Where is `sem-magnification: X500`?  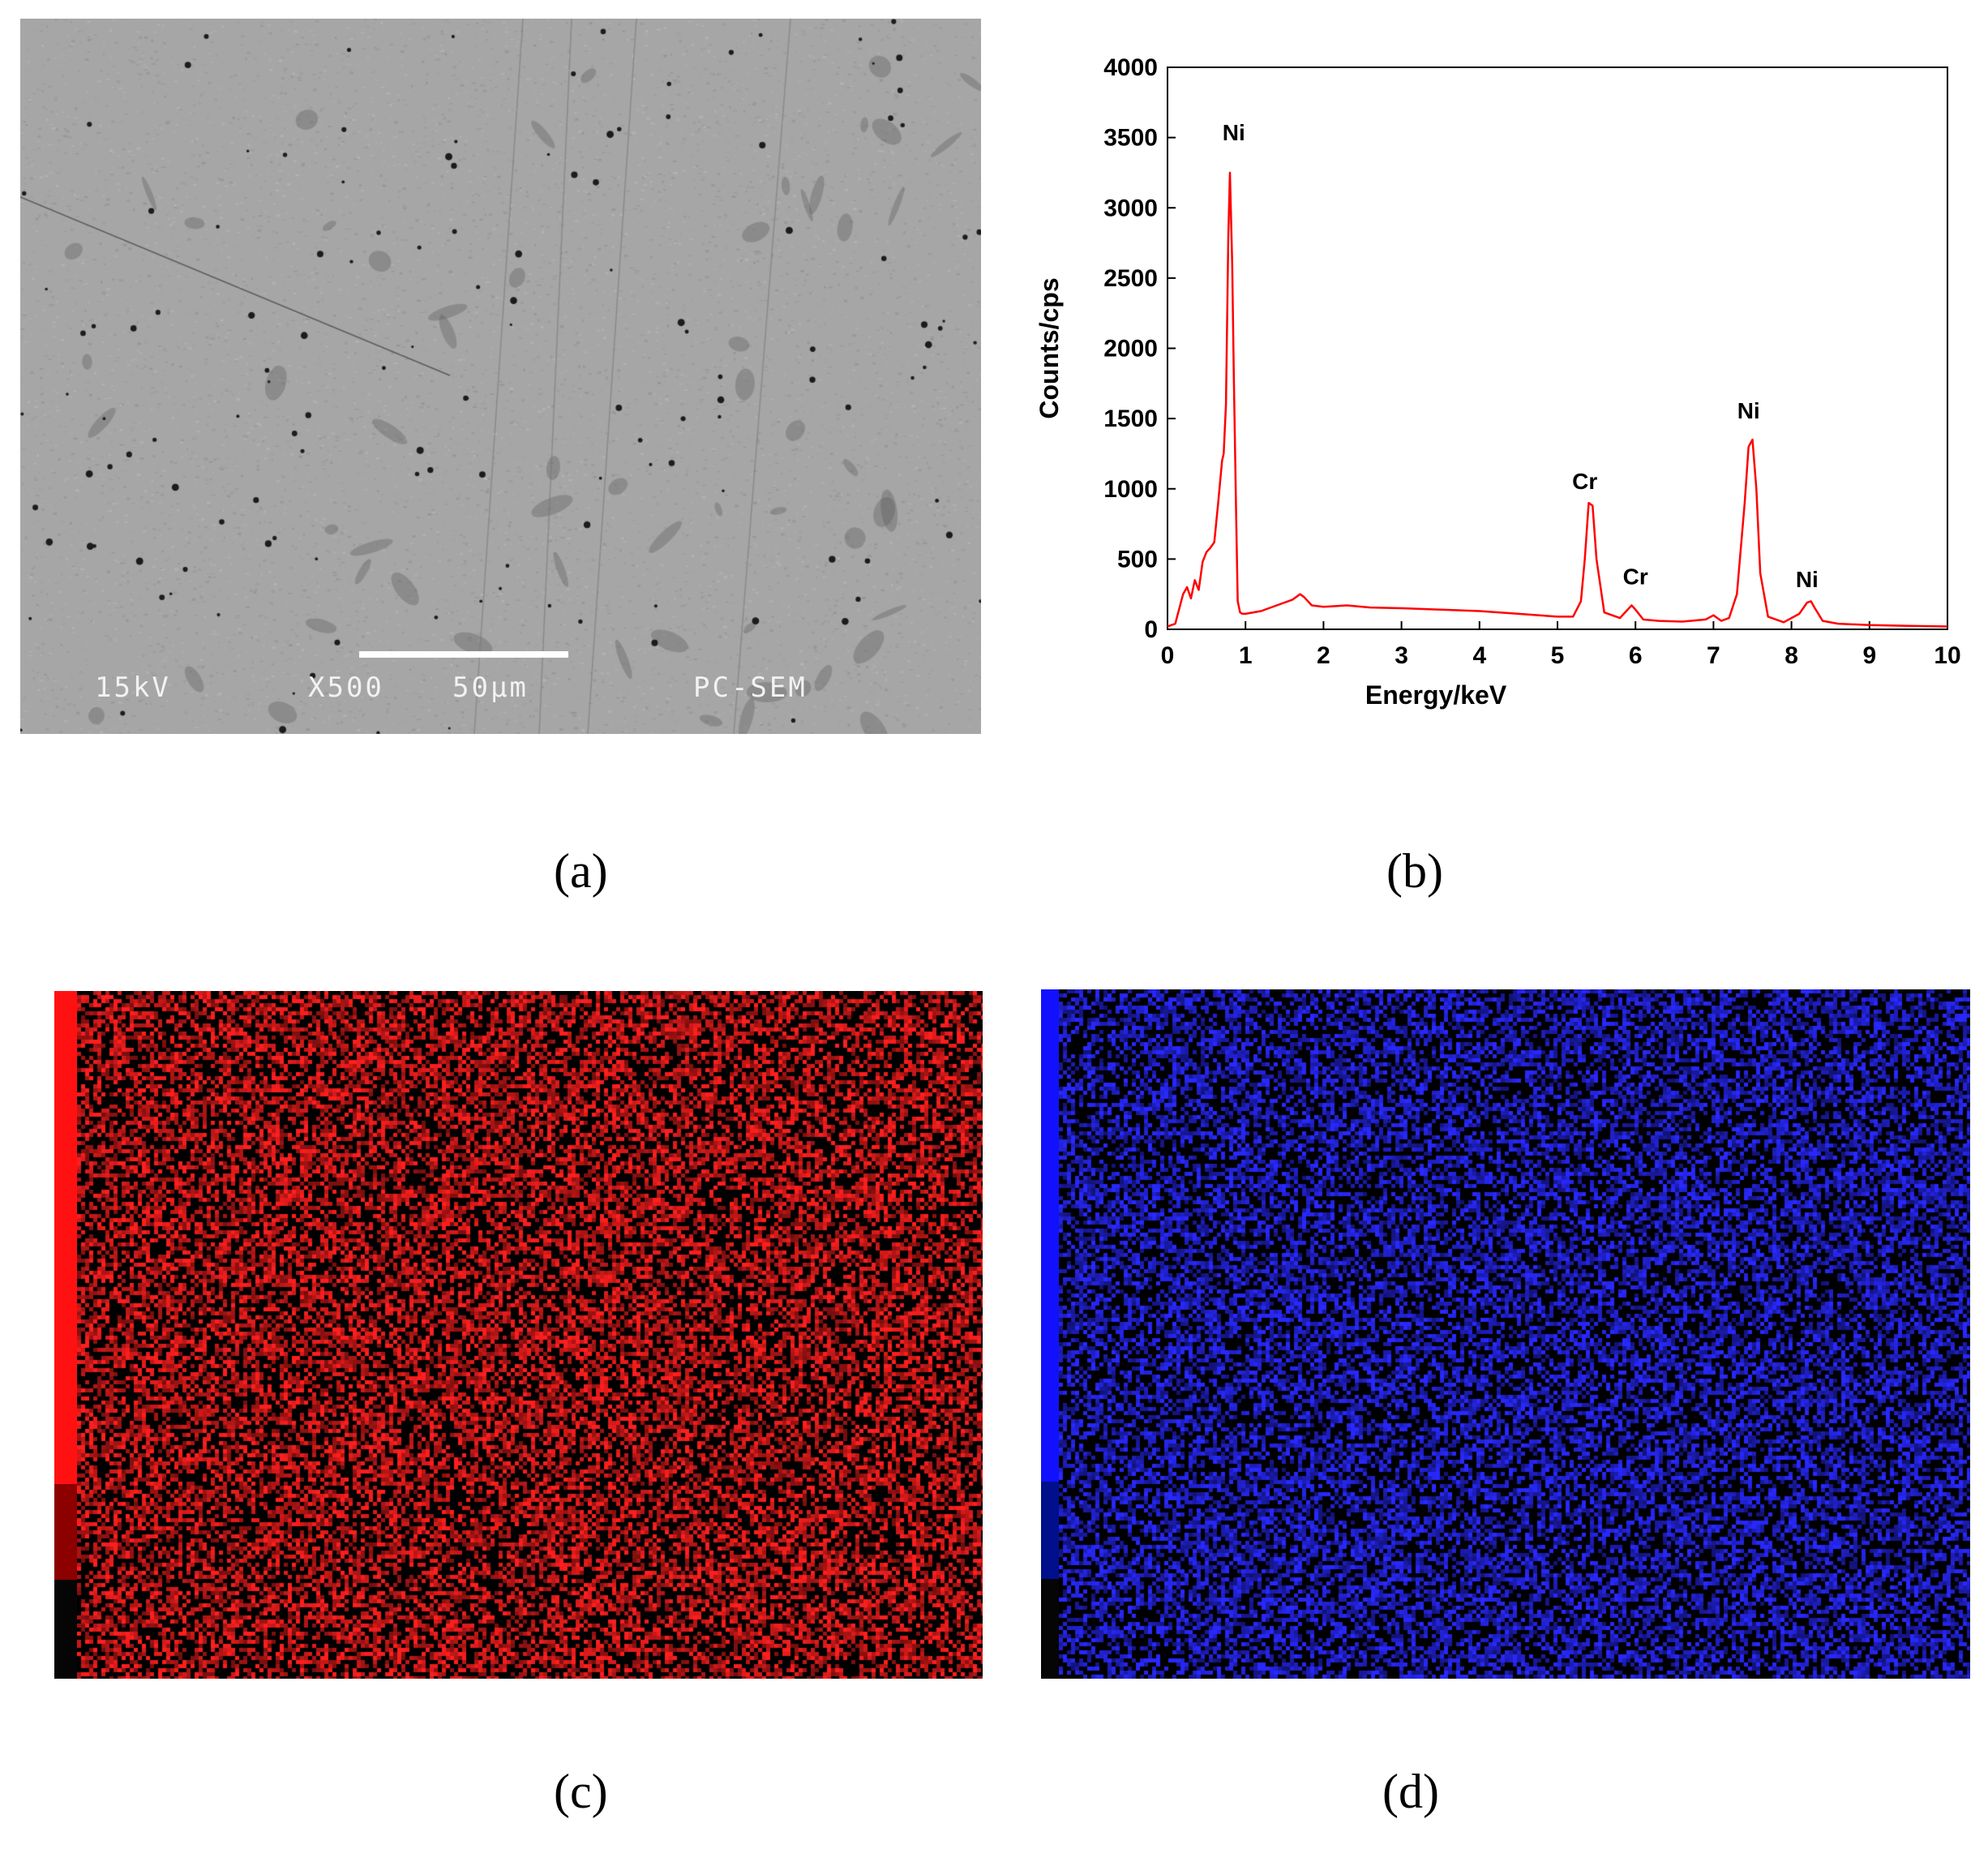
sem-magnification: X500 is located at coordinates (346, 687).